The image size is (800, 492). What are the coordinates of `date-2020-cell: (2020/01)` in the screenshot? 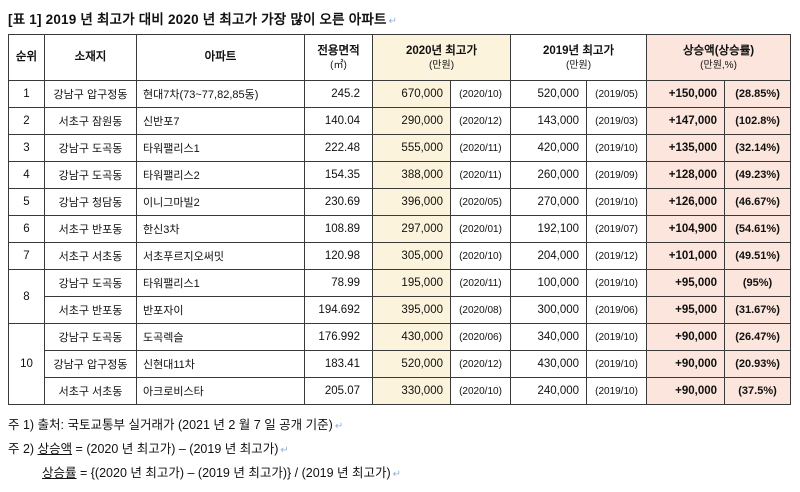 It's located at (480, 229).